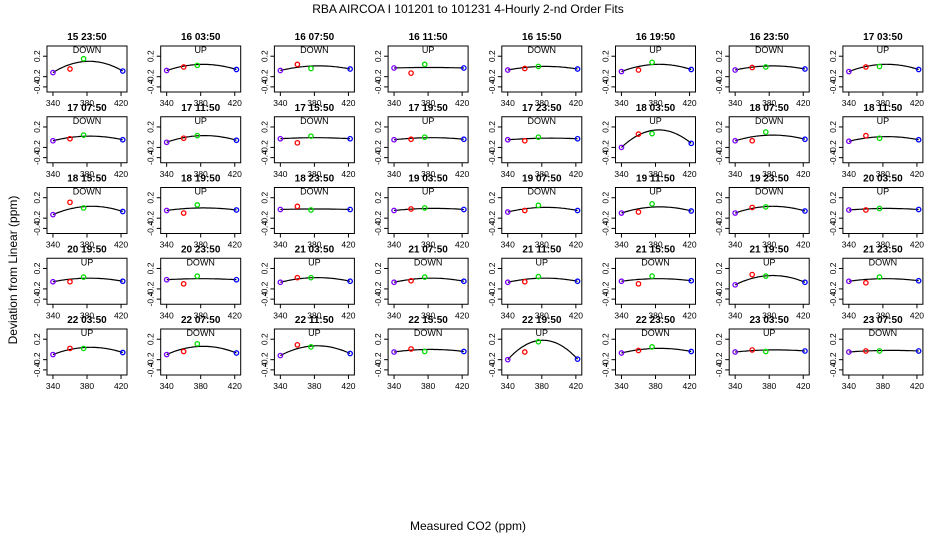 The height and width of the screenshot is (540, 936). I want to click on panel: 20 19:50 UP 340 380 420 0.2 -0.2-0.4, so click(80, 282).